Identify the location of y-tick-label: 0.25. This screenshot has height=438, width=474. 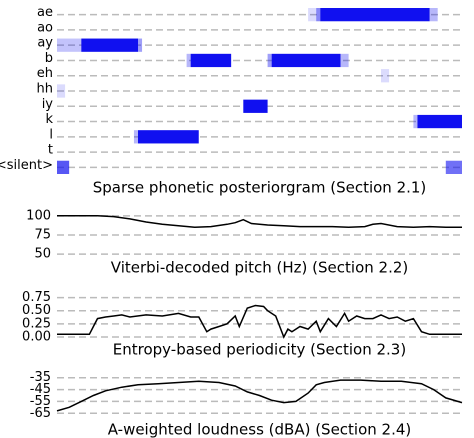
(36, 323).